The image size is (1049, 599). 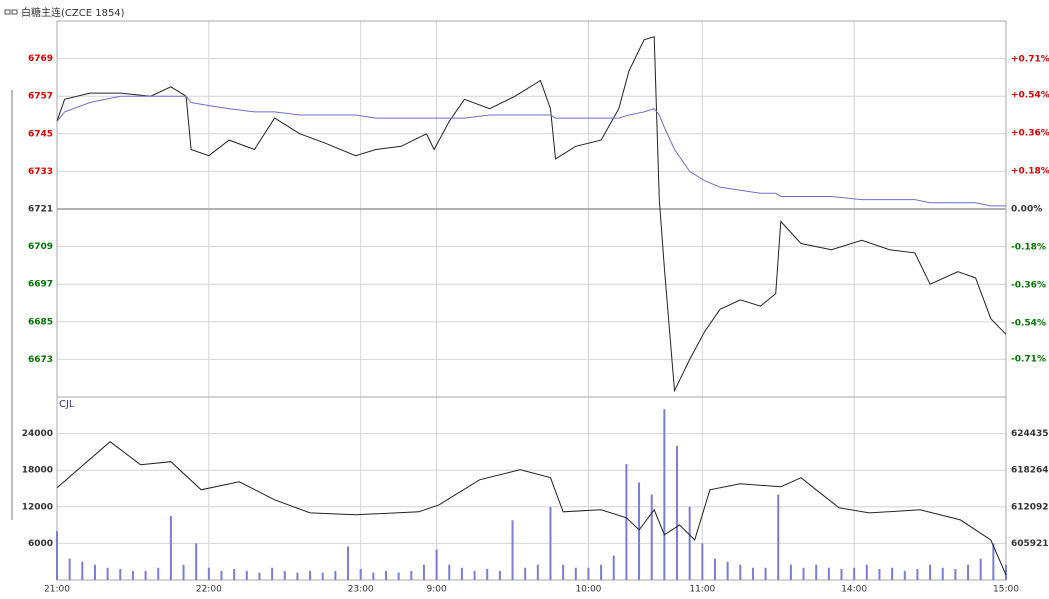 What do you see at coordinates (1030, 471) in the screenshot?
I see `y2-tick-label: 618264` at bounding box center [1030, 471].